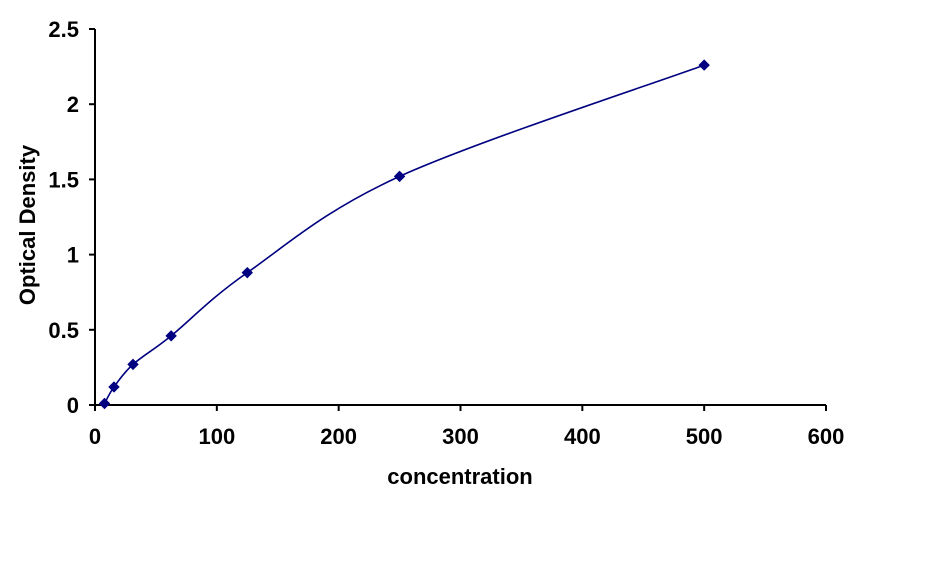 This screenshot has width=938, height=566. I want to click on x-tick-label: 600, so click(826, 436).